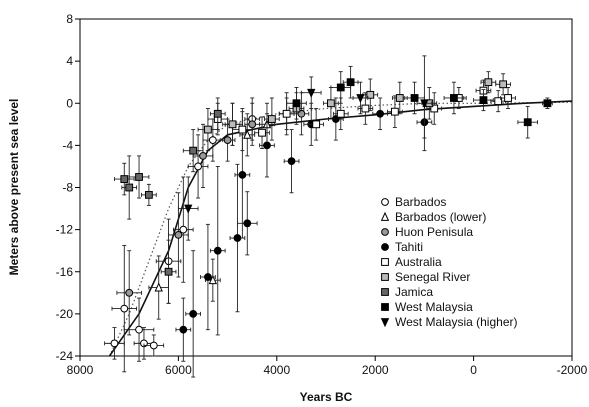 This screenshot has width=589, height=407. I want to click on y-tick-label: -24, so click(65, 356).